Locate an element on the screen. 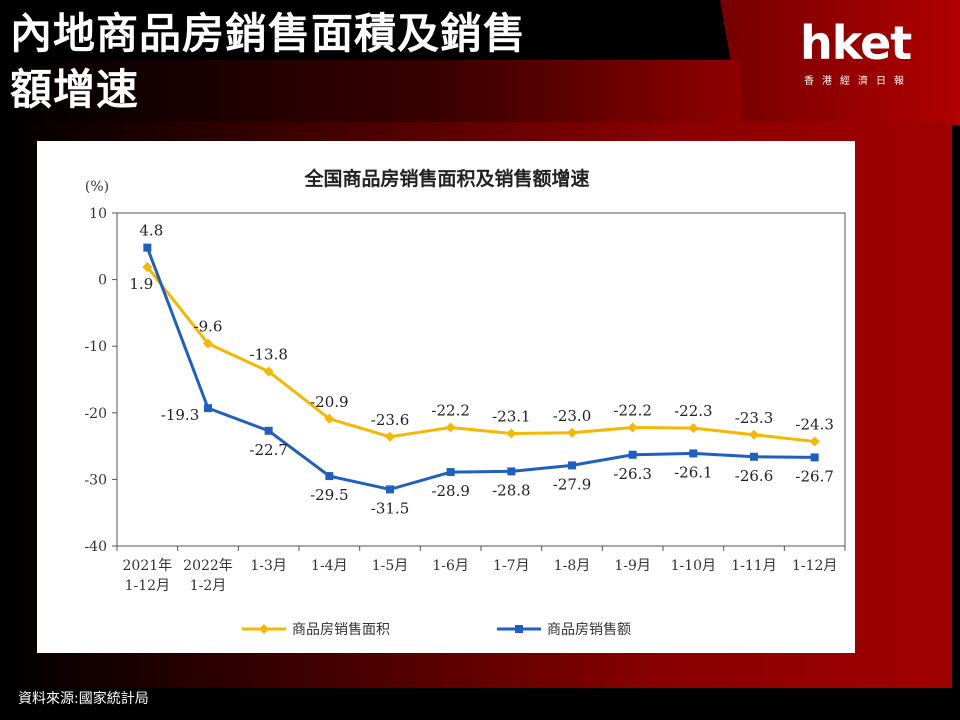 This screenshot has width=960, height=720. source-note: 資料來源:國家統計局 is located at coordinates (83, 699).